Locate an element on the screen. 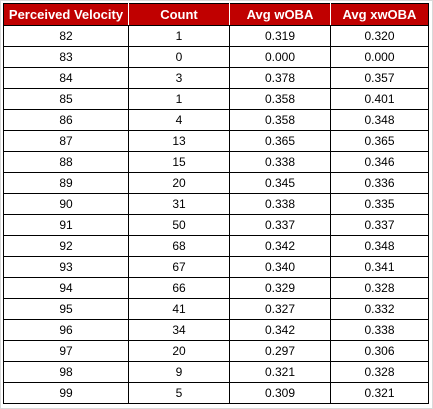  cell-count: 67 is located at coordinates (179, 267).